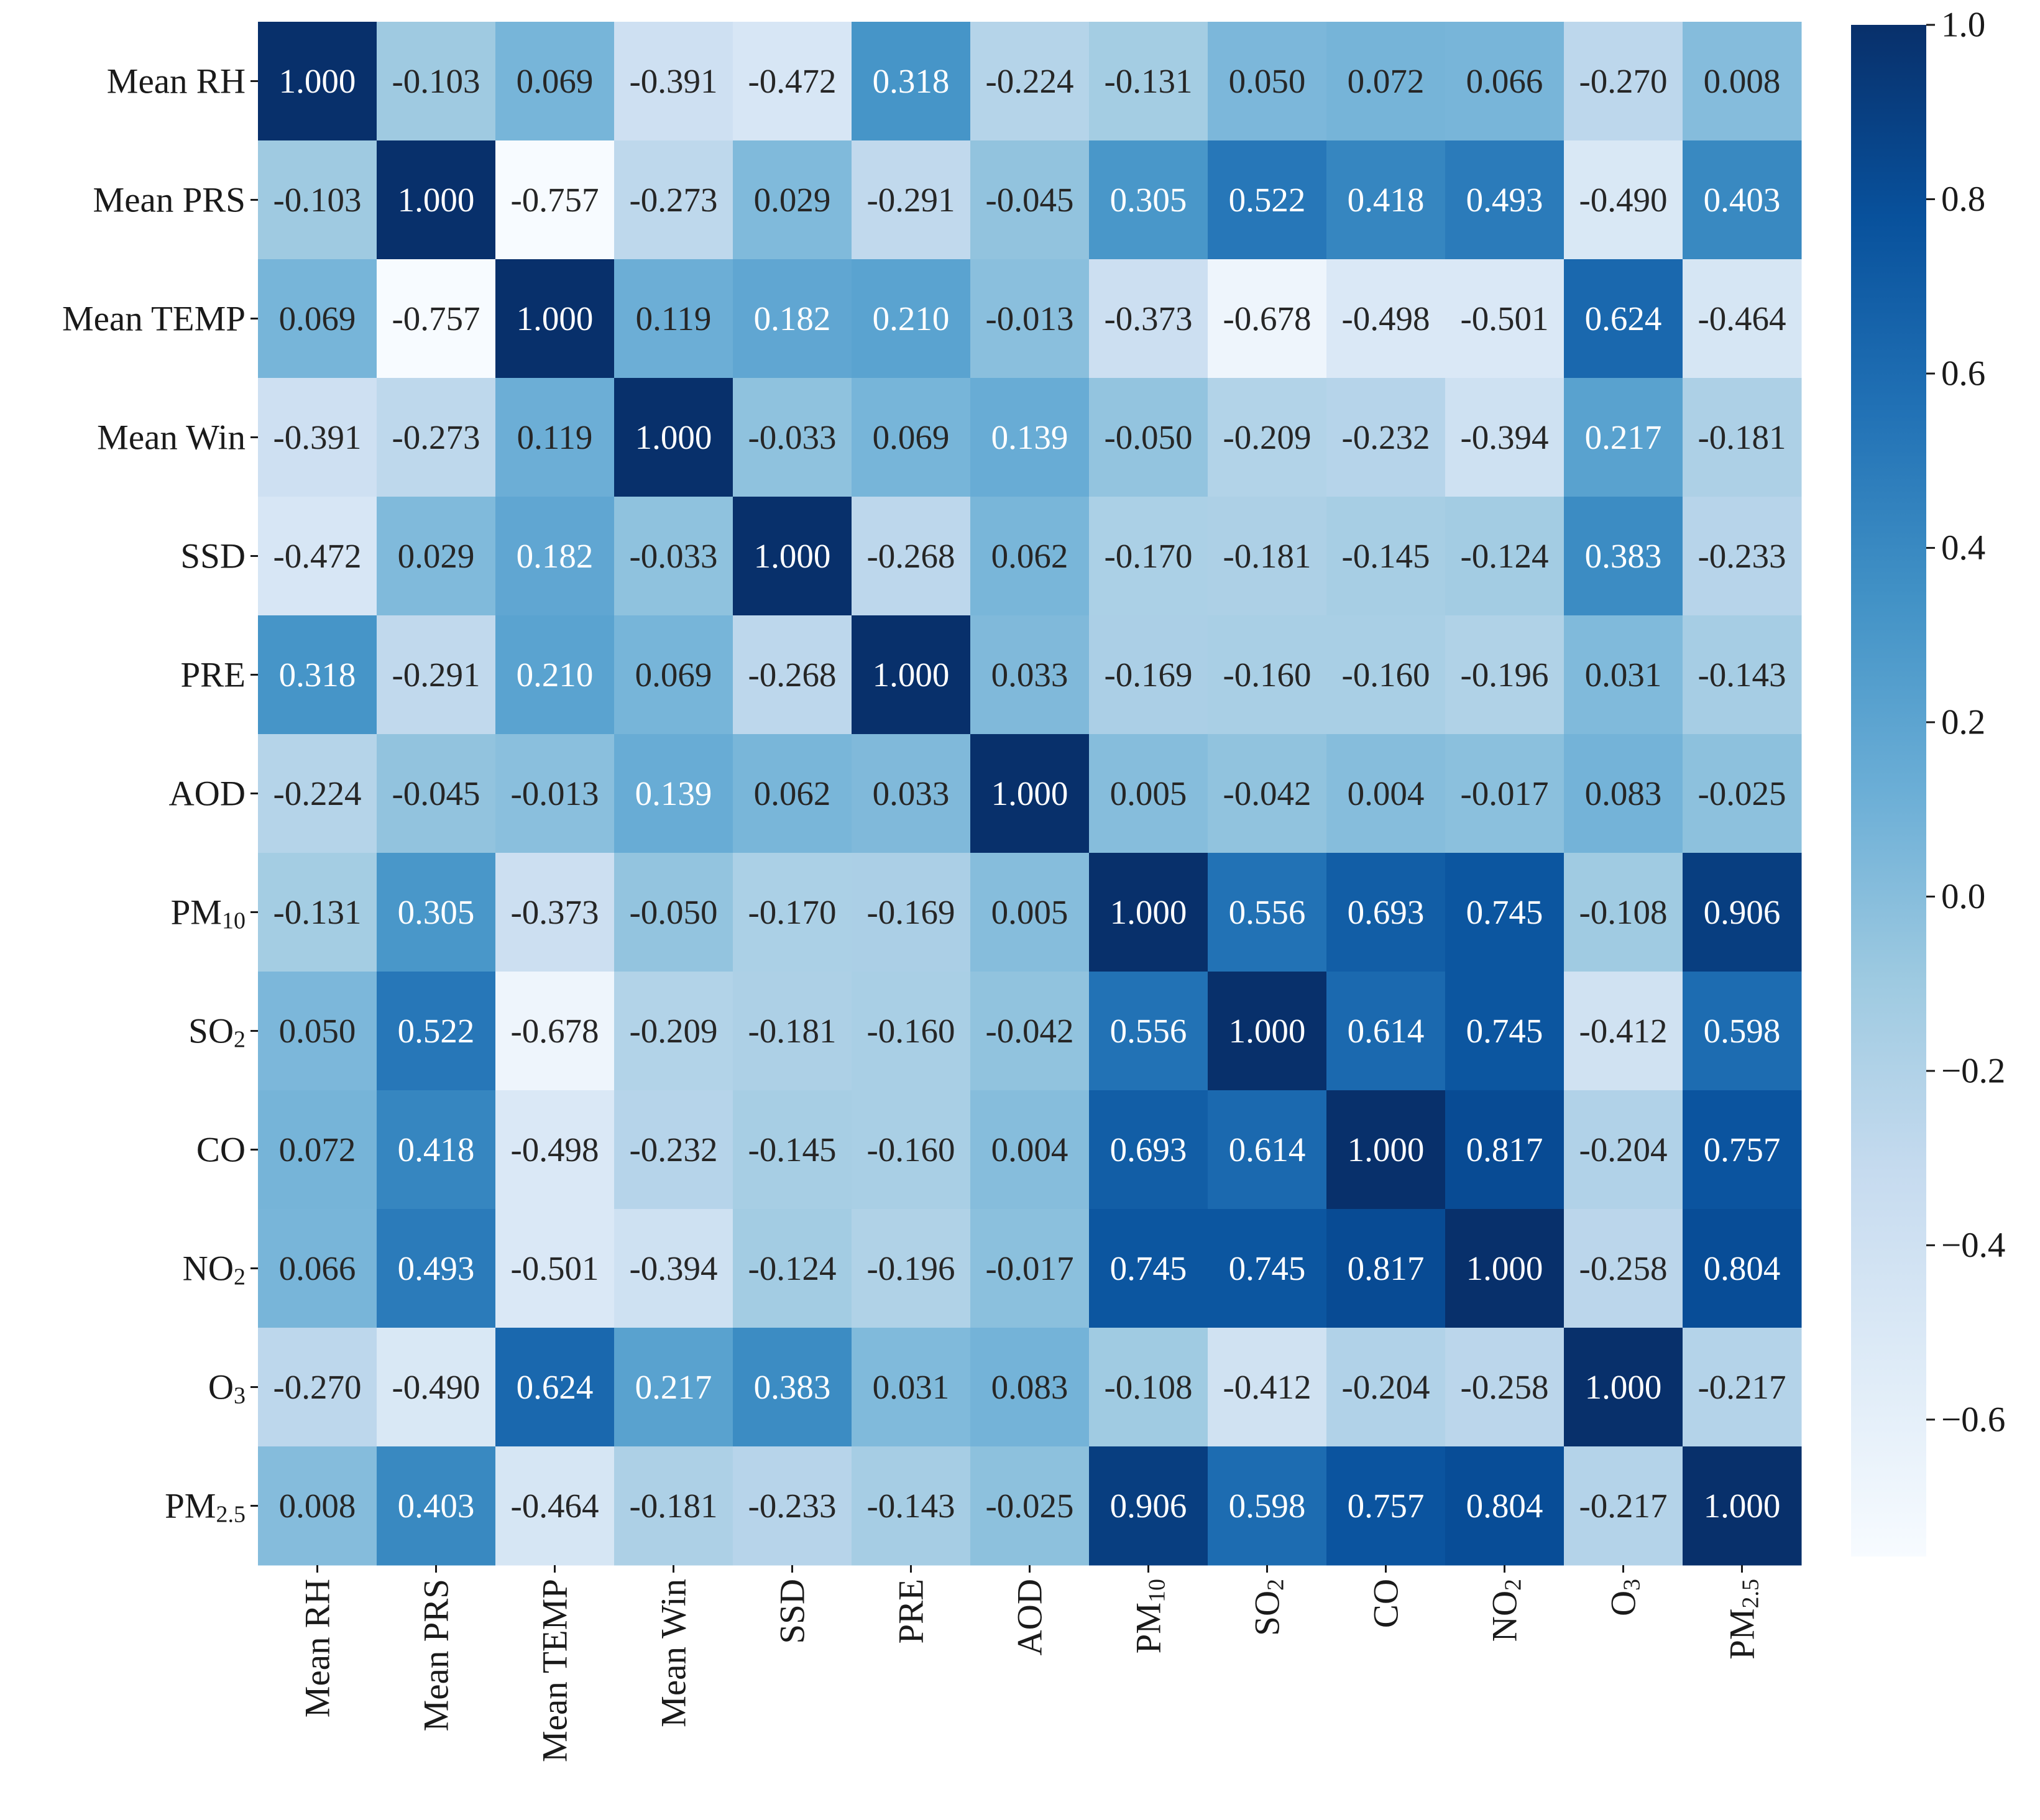  What do you see at coordinates (792, 200) in the screenshot?
I see `cell-value-label: 0.029` at bounding box center [792, 200].